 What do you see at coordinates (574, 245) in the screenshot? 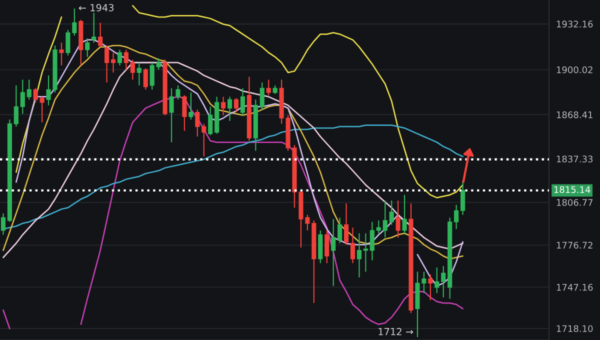
I see `y-tick-label: 1776.72` at bounding box center [574, 245].